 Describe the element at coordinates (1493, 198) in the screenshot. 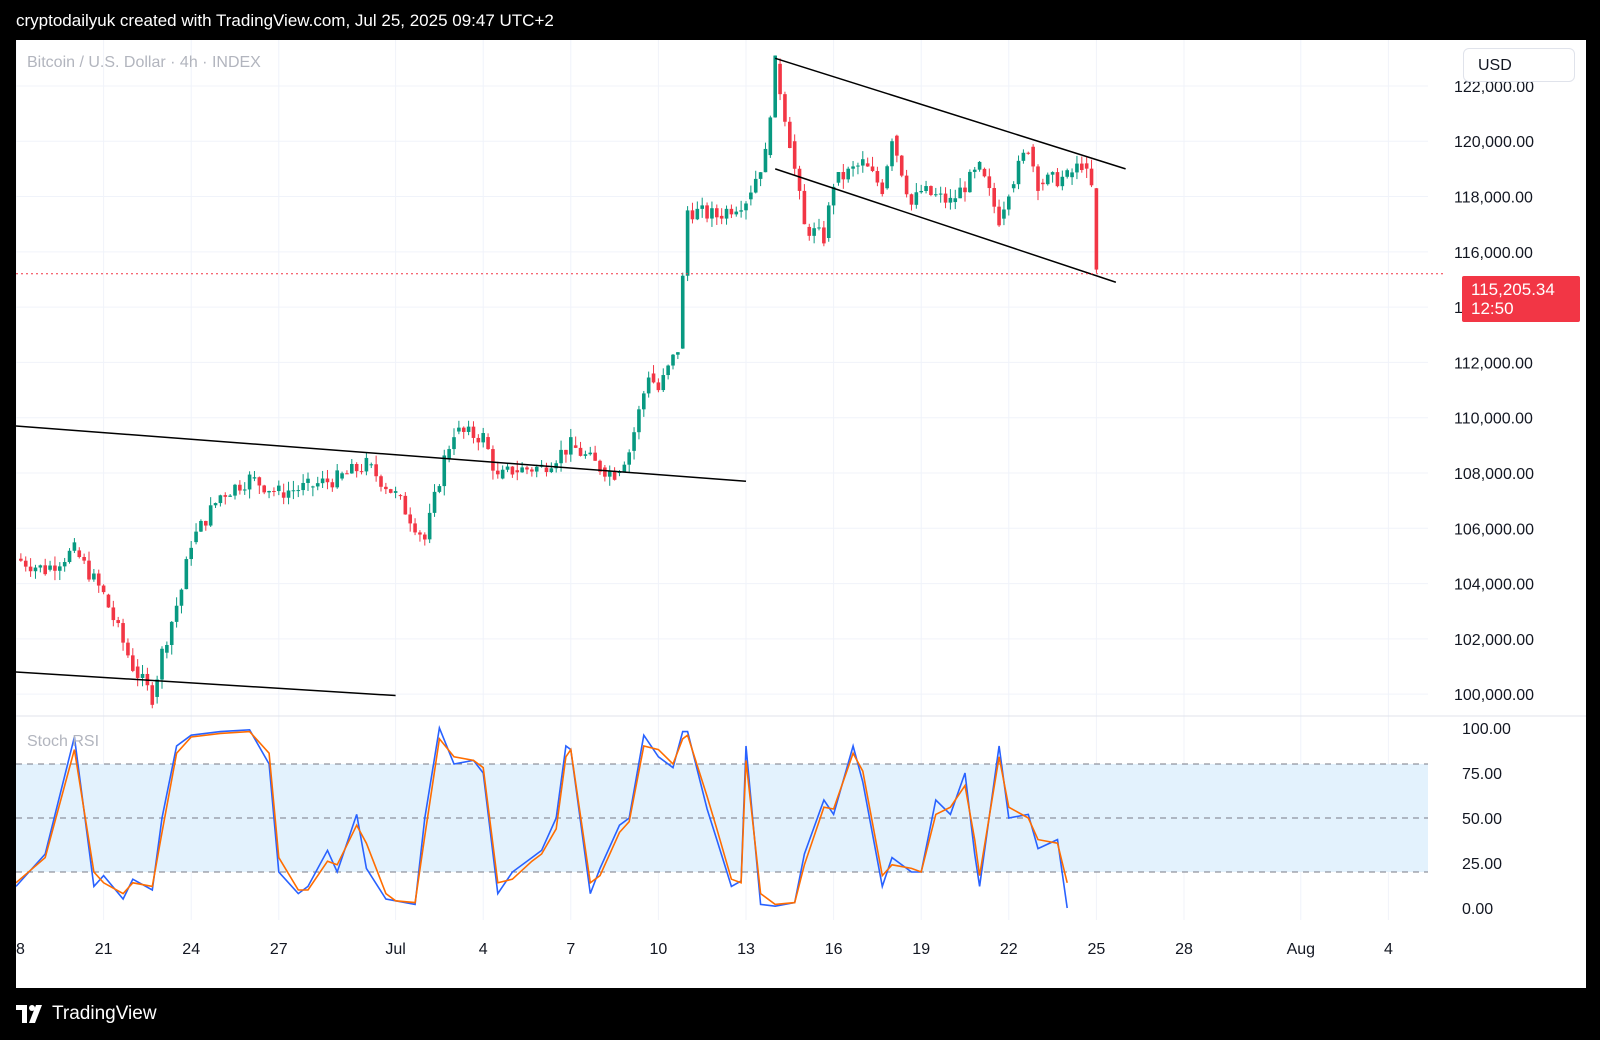

I see `price-axis-tick: 118,000.00` at that location.